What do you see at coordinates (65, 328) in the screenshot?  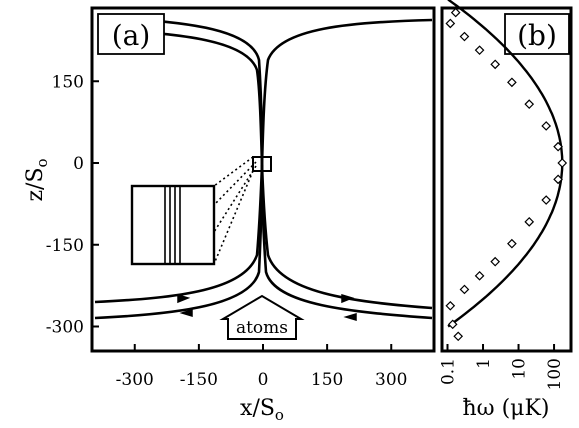 I see `y-tick-label: -300` at bounding box center [65, 328].